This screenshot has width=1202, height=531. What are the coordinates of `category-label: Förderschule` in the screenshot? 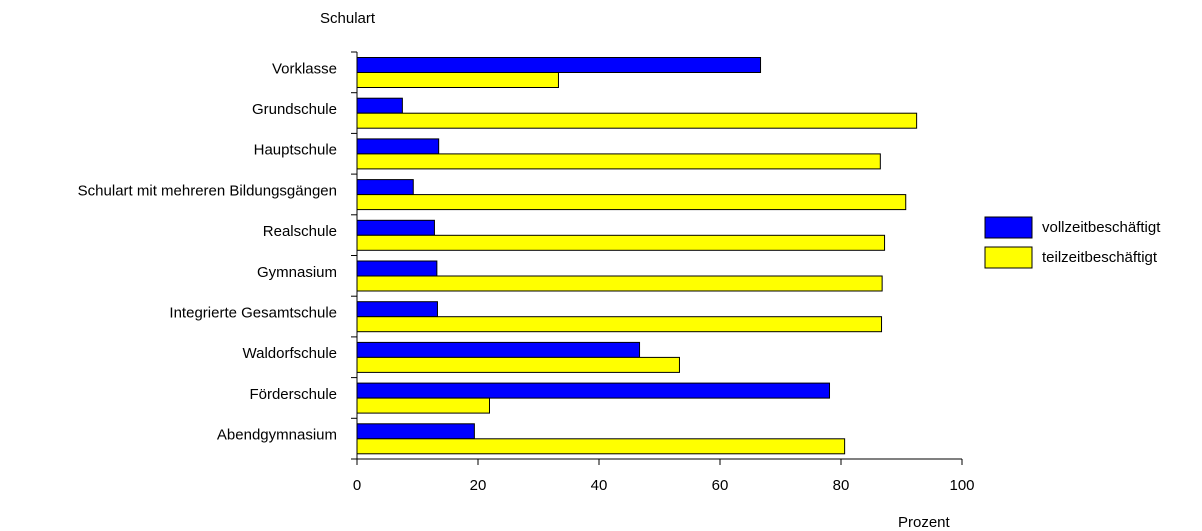 It's located at (293, 394).